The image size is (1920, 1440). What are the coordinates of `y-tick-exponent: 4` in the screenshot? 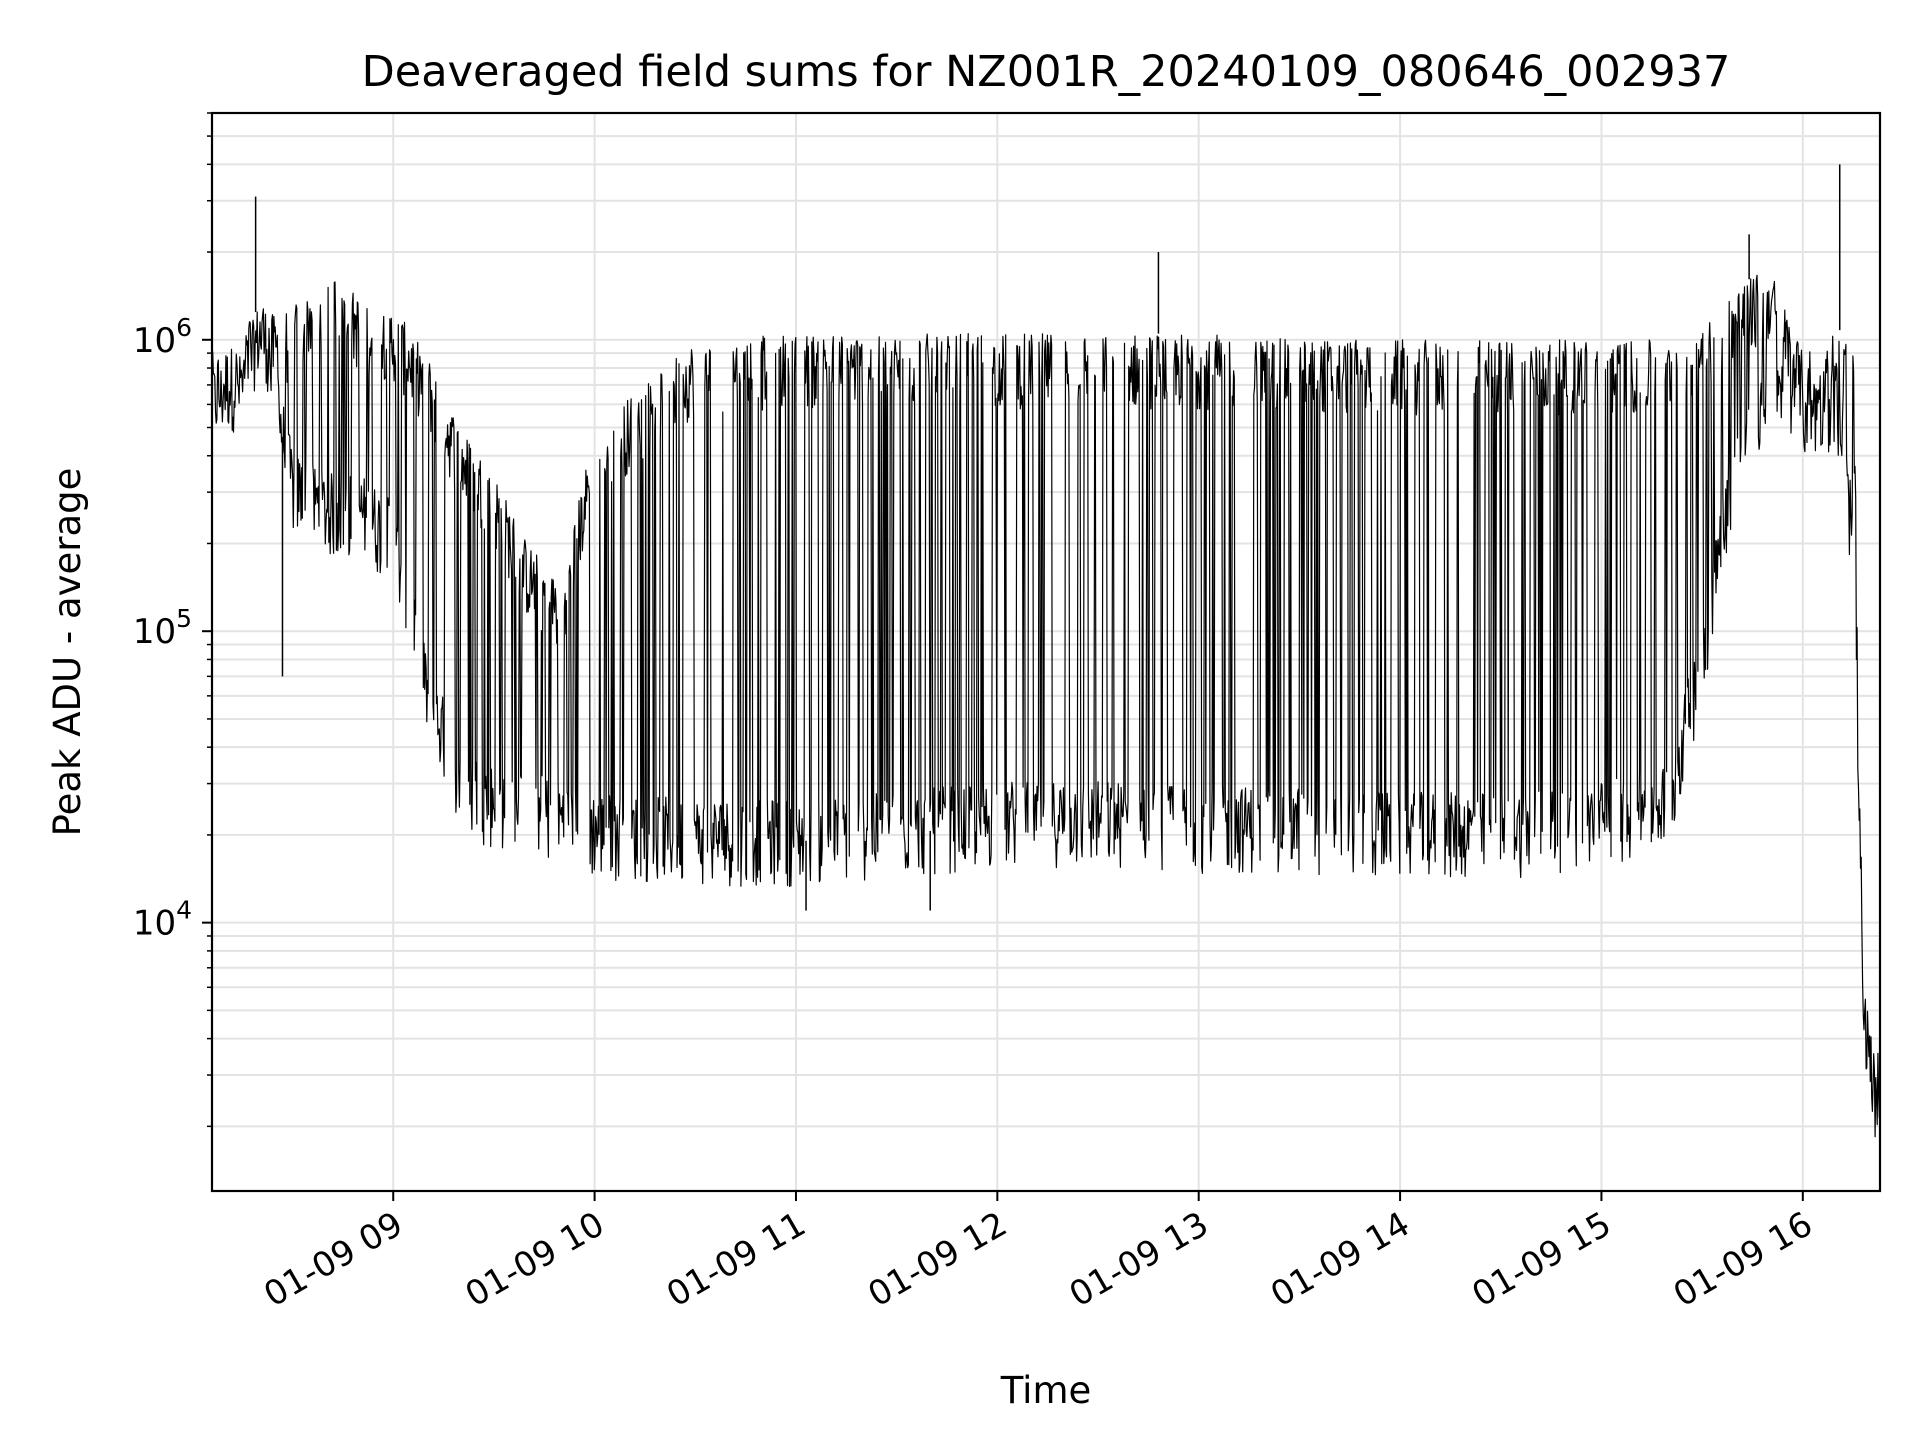 It's located at (184, 910).